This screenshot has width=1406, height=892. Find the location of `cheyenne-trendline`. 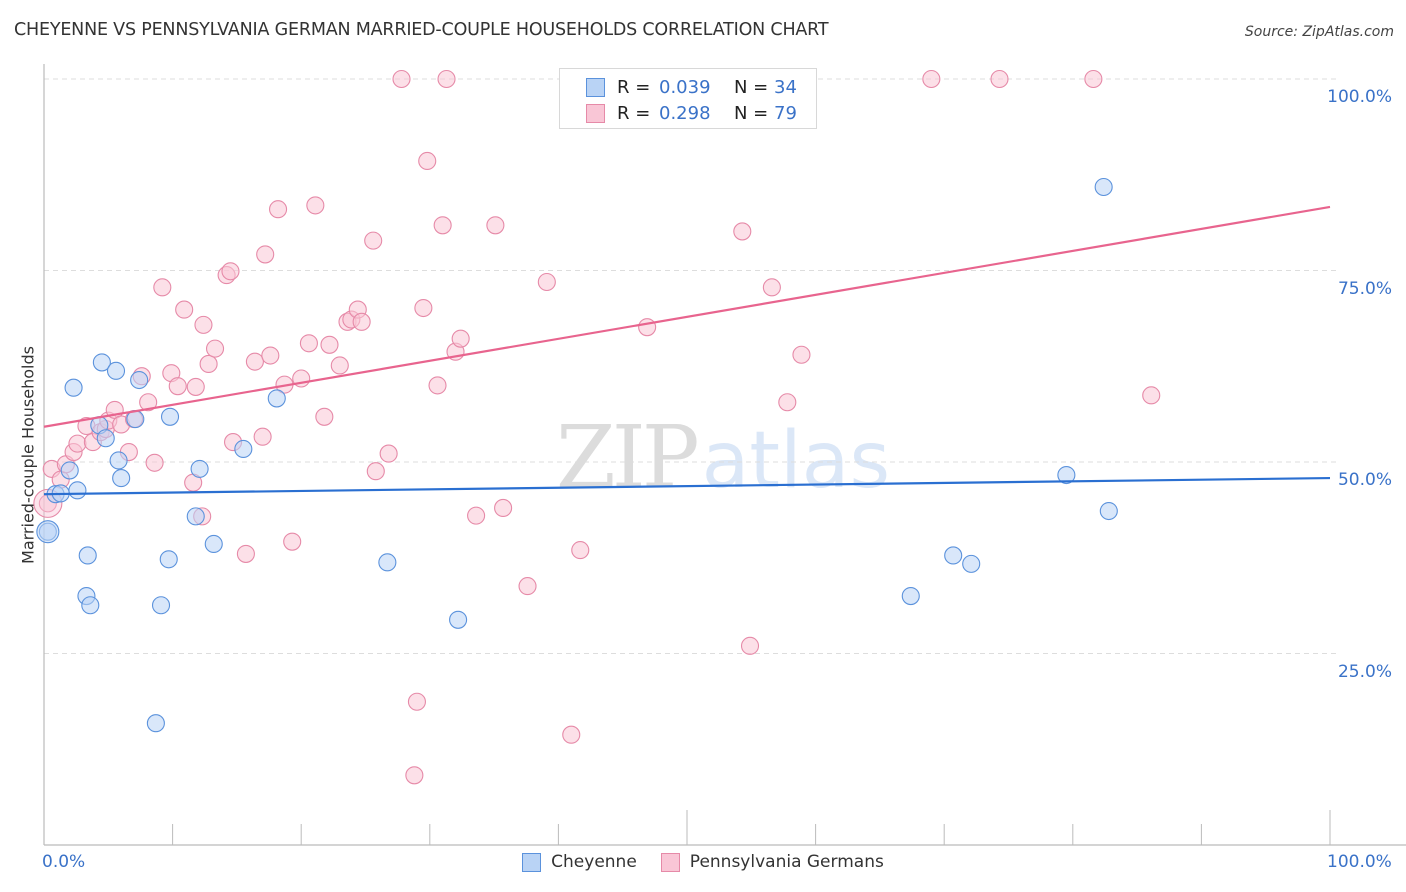

cheyenne-trendline is located at coordinates (687, 486).